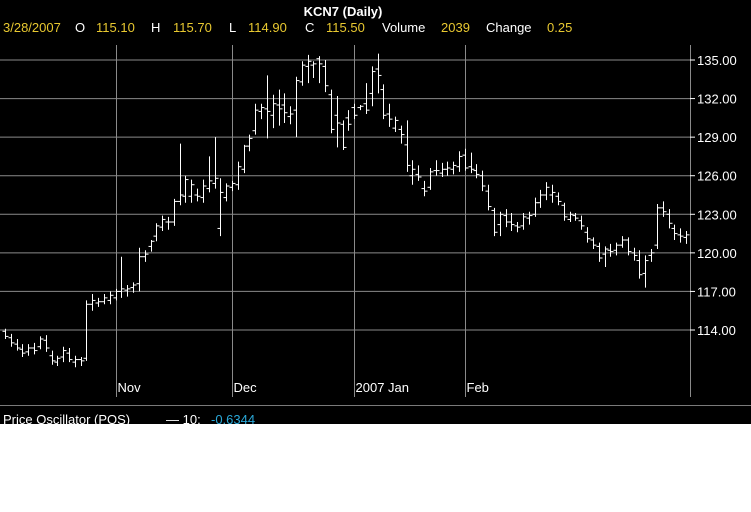 The height and width of the screenshot is (512, 751). I want to click on y-tick-label: 114.00, so click(716, 330).